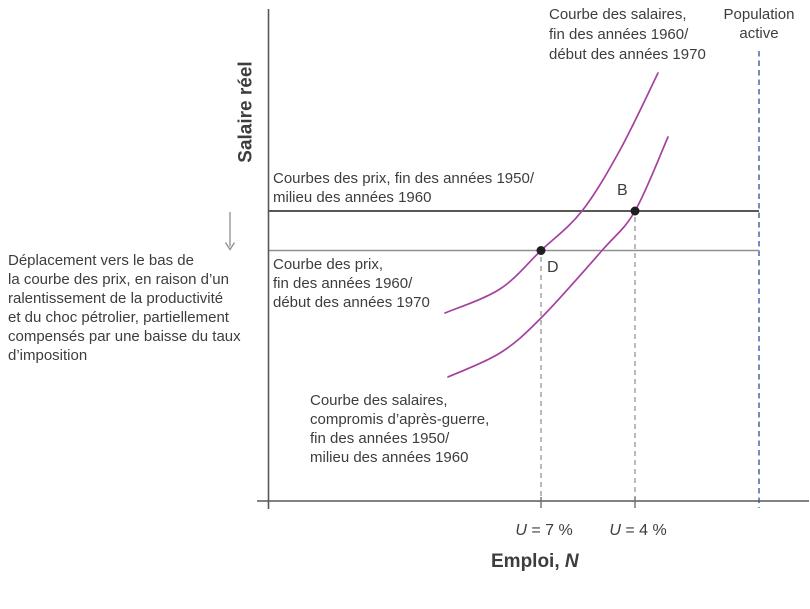 Image resolution: width=810 pixels, height=609 pixels. What do you see at coordinates (246, 112) in the screenshot?
I see `y-axis-label: Salaire réel` at bounding box center [246, 112].